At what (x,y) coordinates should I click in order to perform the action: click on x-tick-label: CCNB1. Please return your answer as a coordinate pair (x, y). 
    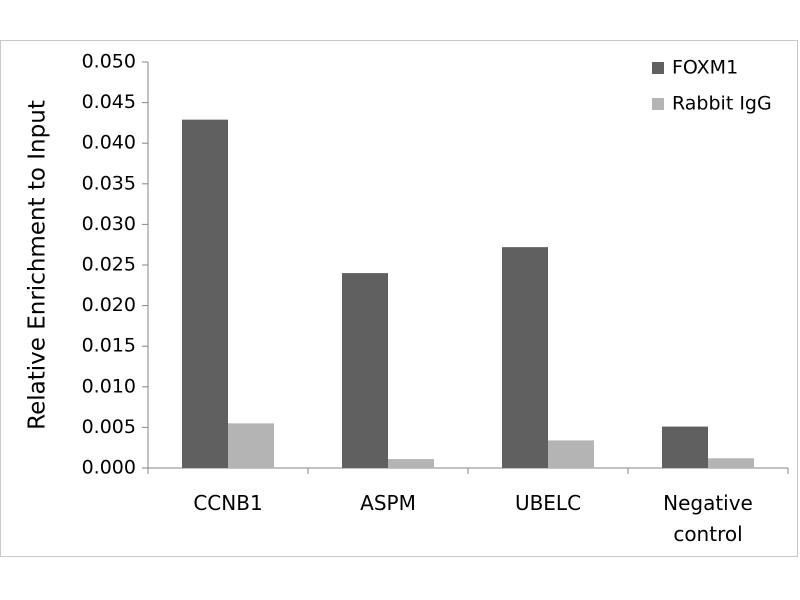
    Looking at the image, I should click on (228, 503).